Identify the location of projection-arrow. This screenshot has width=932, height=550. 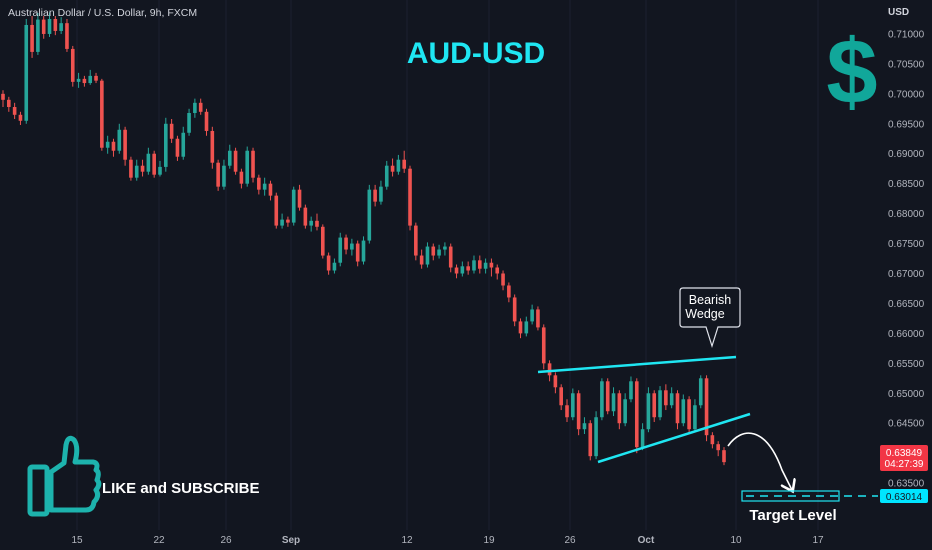
(759, 461).